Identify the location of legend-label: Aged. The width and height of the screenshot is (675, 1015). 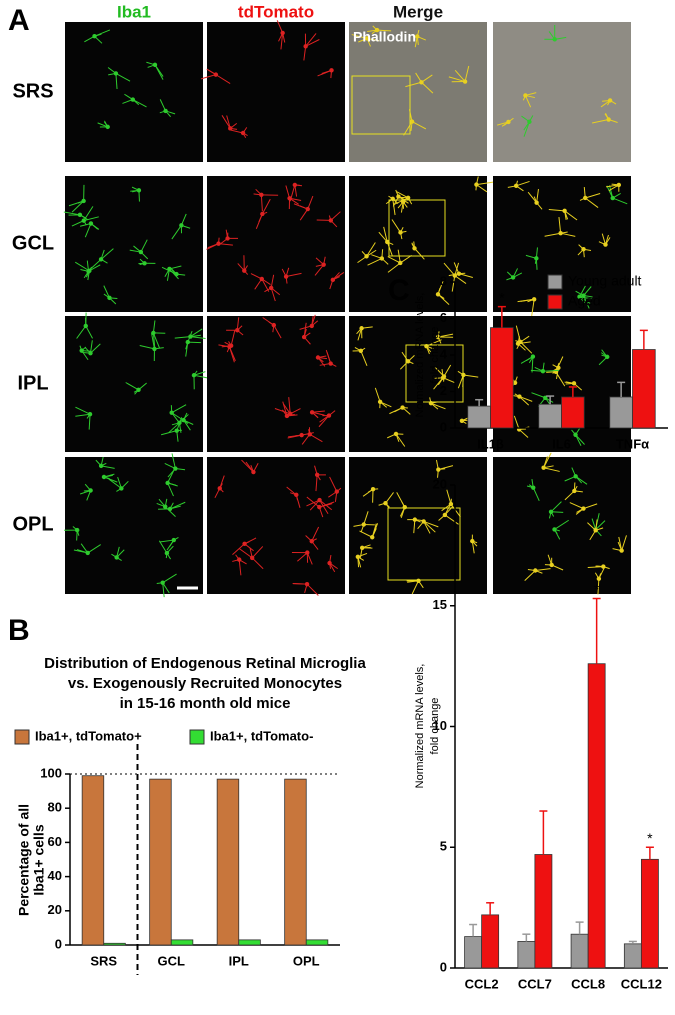
(584, 301).